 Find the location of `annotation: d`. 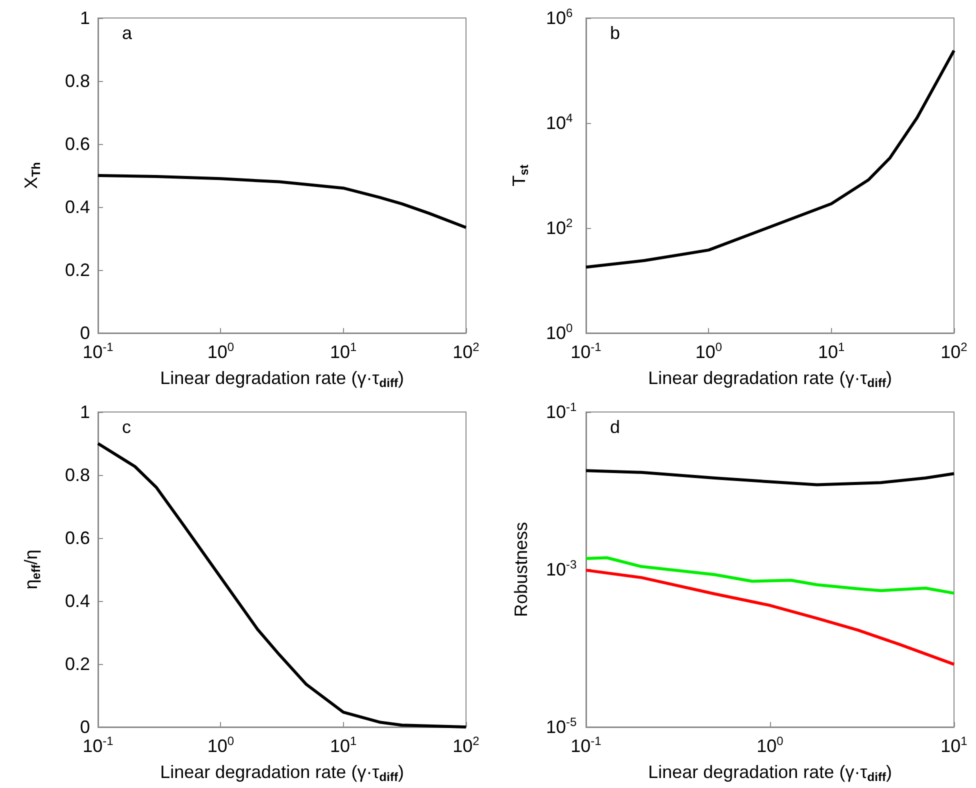

annotation: d is located at coordinates (615, 427).